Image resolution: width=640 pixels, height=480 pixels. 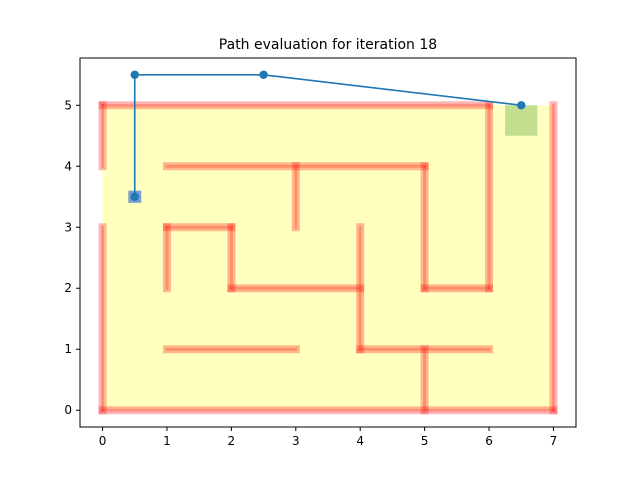 I want to click on y-tick-label: 0, so click(x=68, y=410).